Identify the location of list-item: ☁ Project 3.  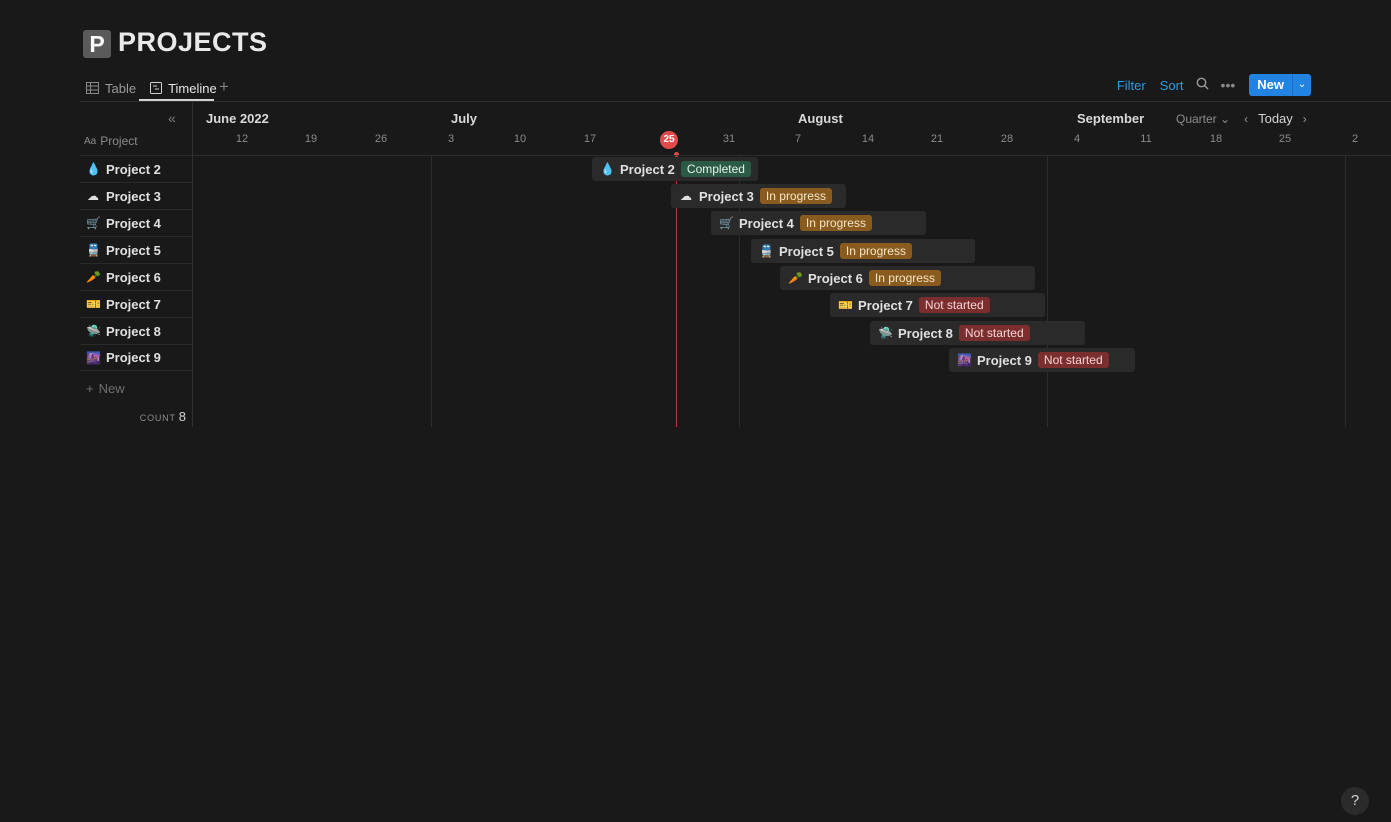
(136, 195).